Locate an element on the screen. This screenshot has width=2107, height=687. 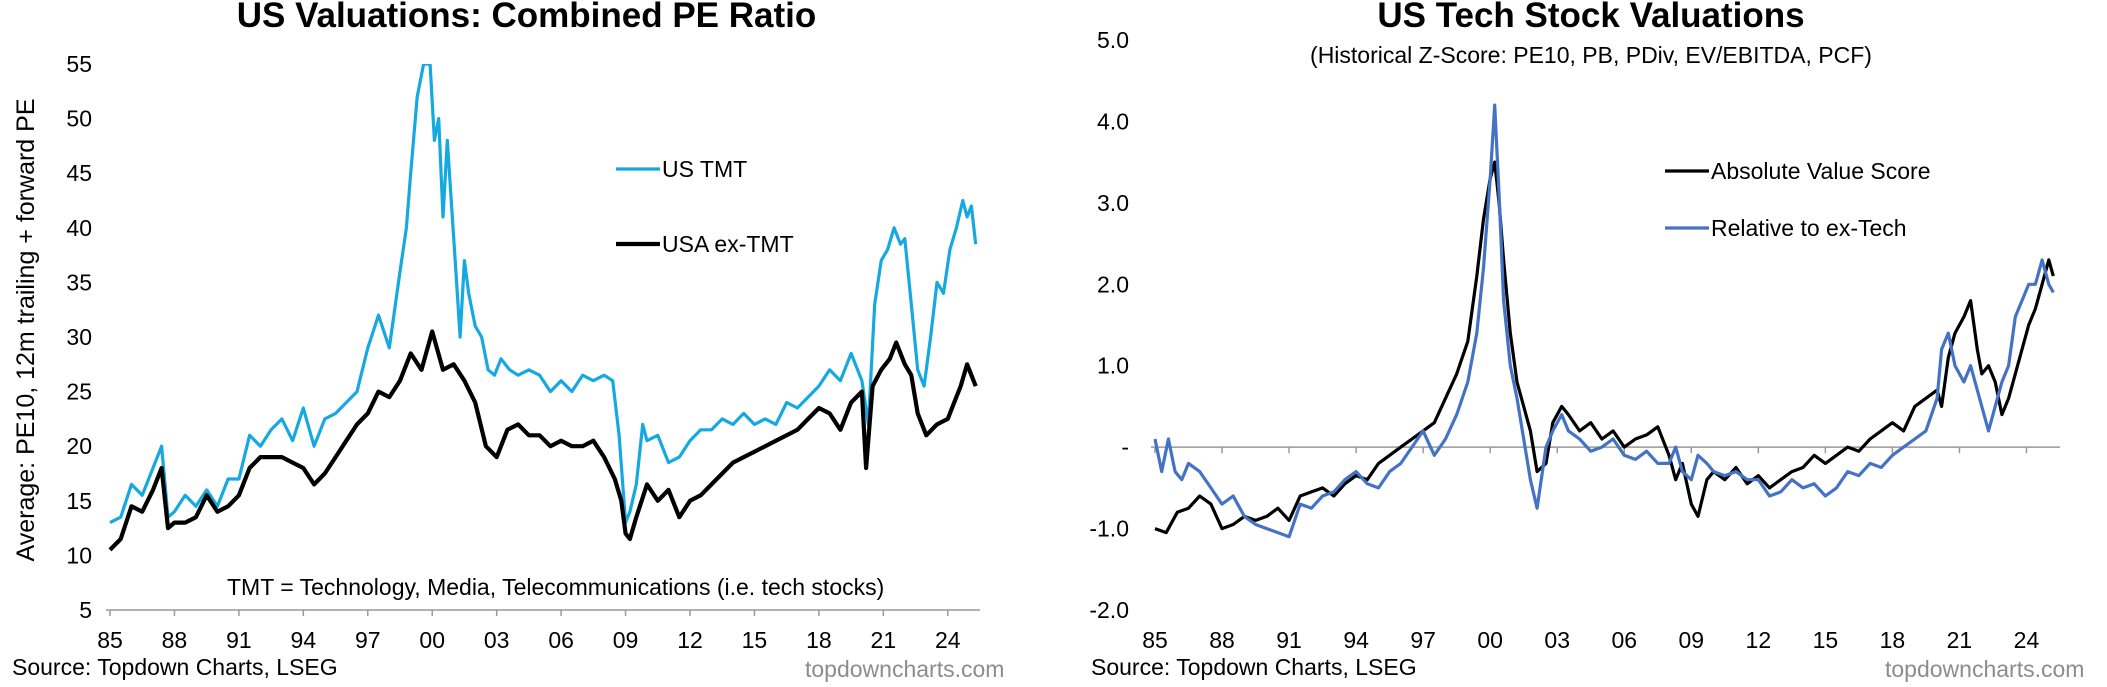
y-tick-label: -2.0 is located at coordinates (1109, 610).